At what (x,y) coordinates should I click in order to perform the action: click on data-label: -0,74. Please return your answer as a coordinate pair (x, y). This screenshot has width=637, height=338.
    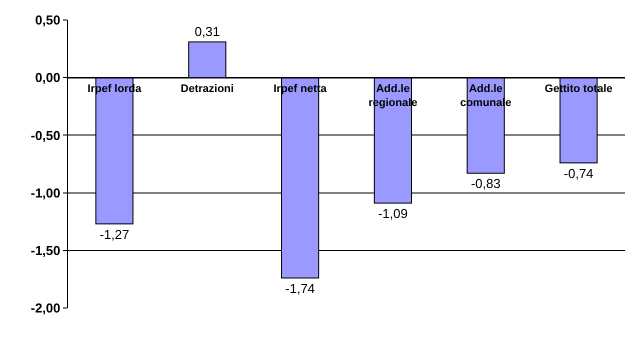
    Looking at the image, I should click on (579, 173).